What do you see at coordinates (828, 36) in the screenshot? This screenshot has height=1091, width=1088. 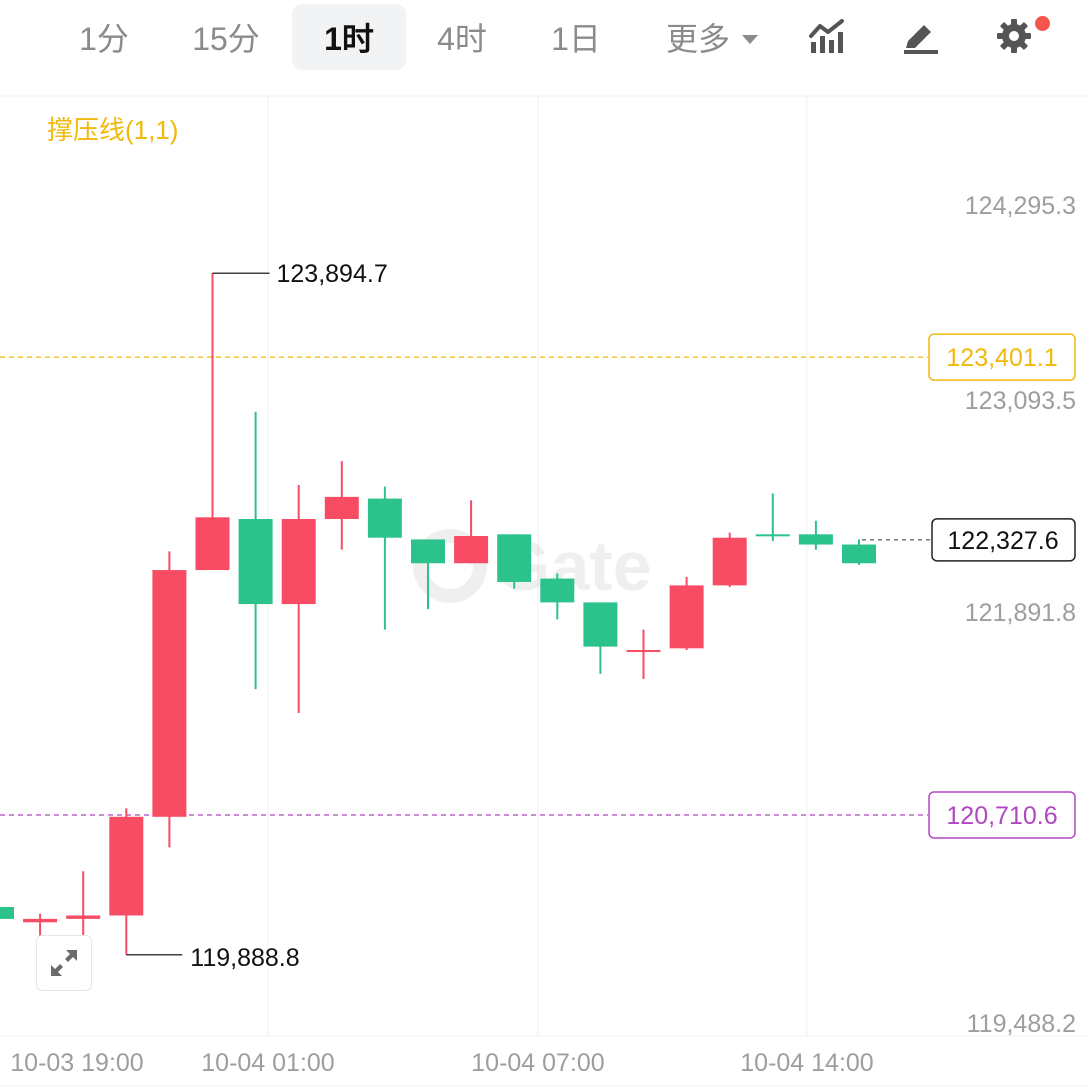 I see `indicators-icon` at bounding box center [828, 36].